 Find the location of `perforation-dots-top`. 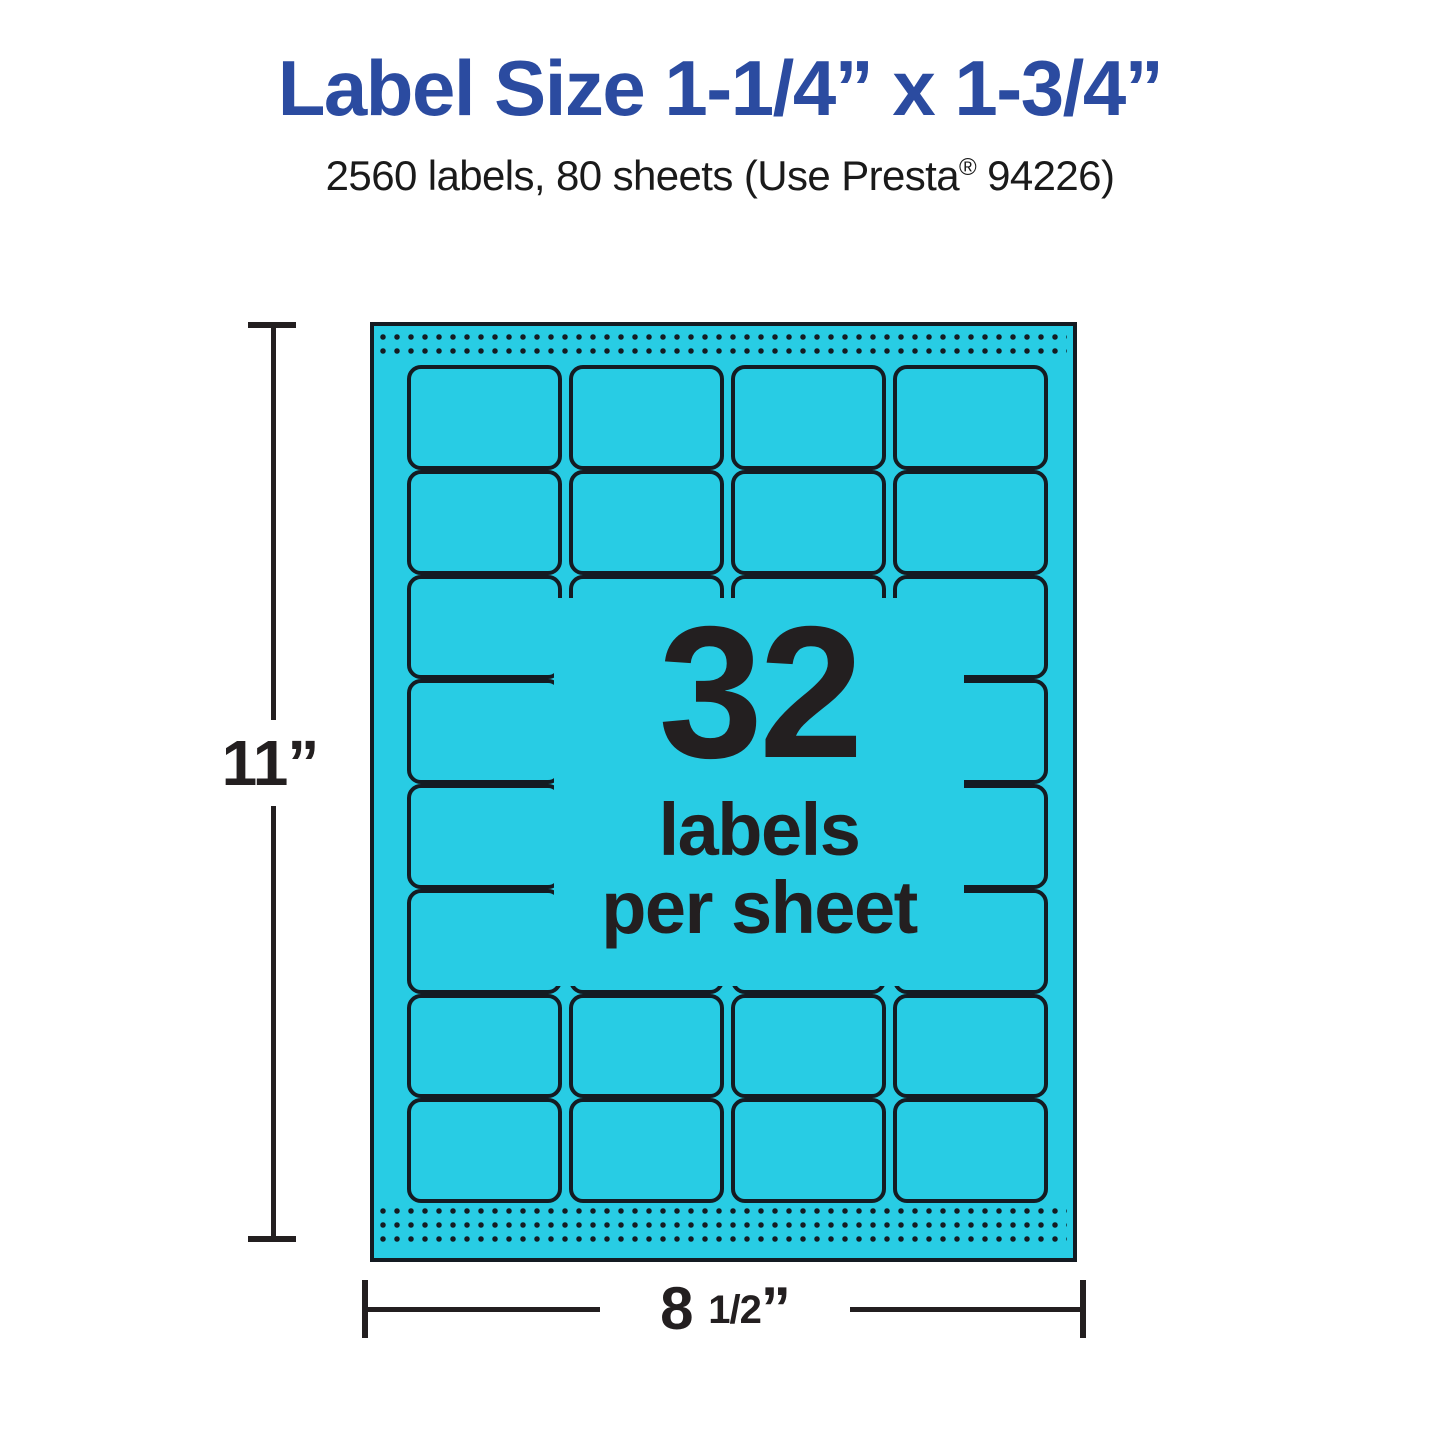

perforation-dots-top is located at coordinates (723, 348).